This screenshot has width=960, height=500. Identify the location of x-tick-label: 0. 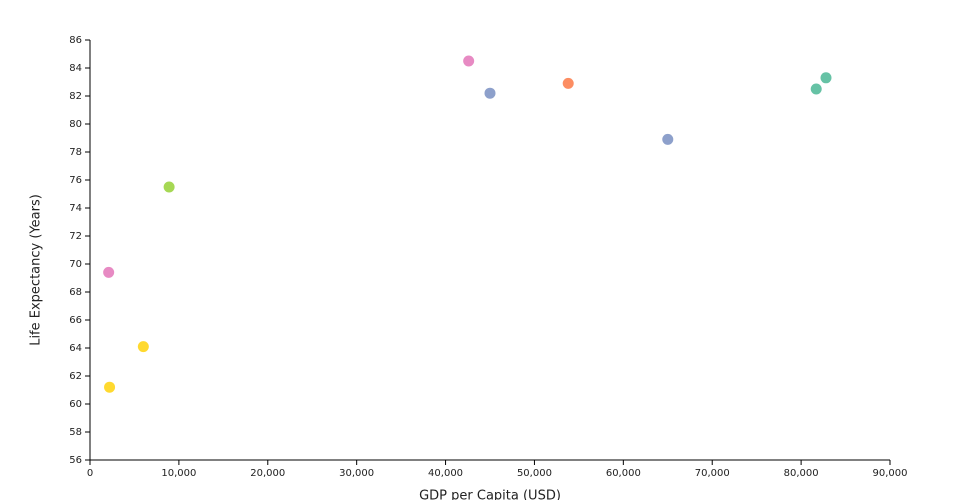
(90, 473).